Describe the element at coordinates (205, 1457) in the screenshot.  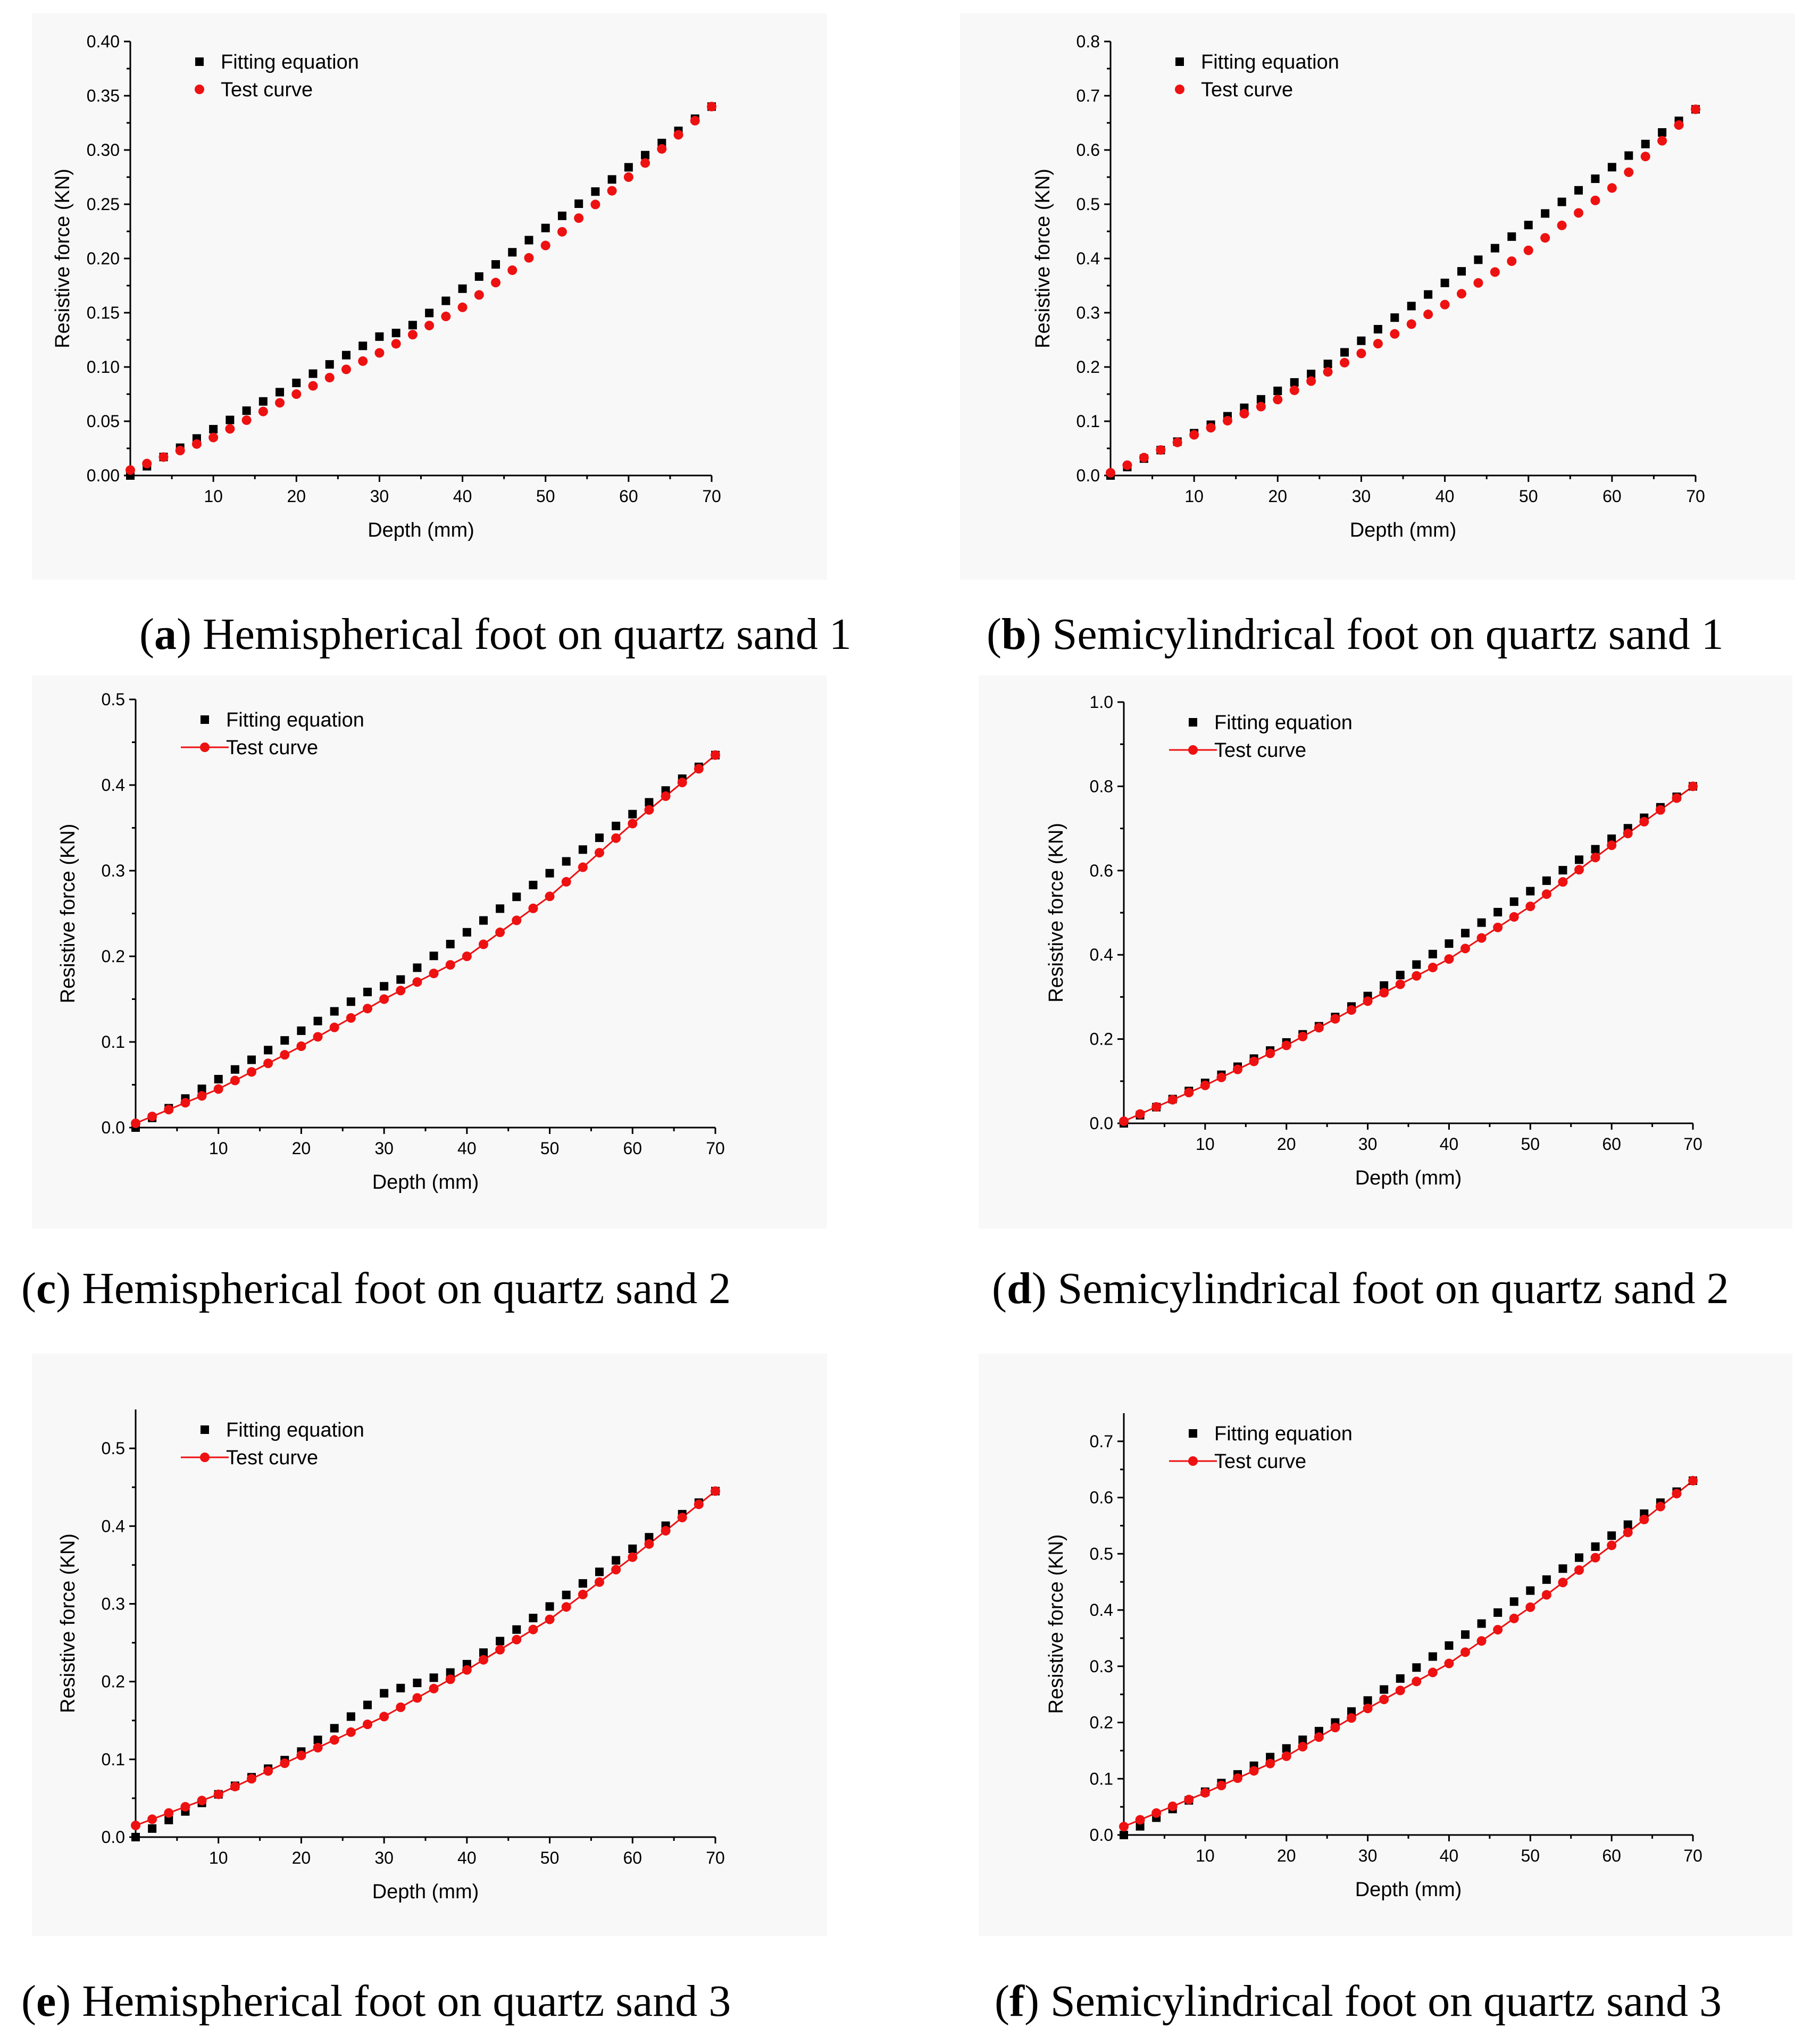
I see `legend-test-marker` at that location.